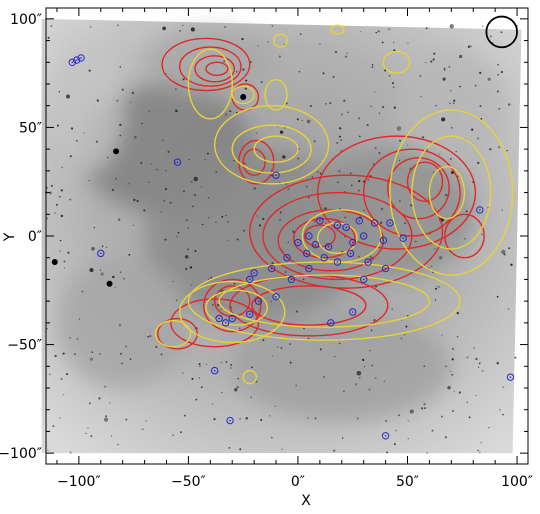 Image resolution: width=540 pixels, height=514 pixels. I want to click on red-contour, so click(319, 236).